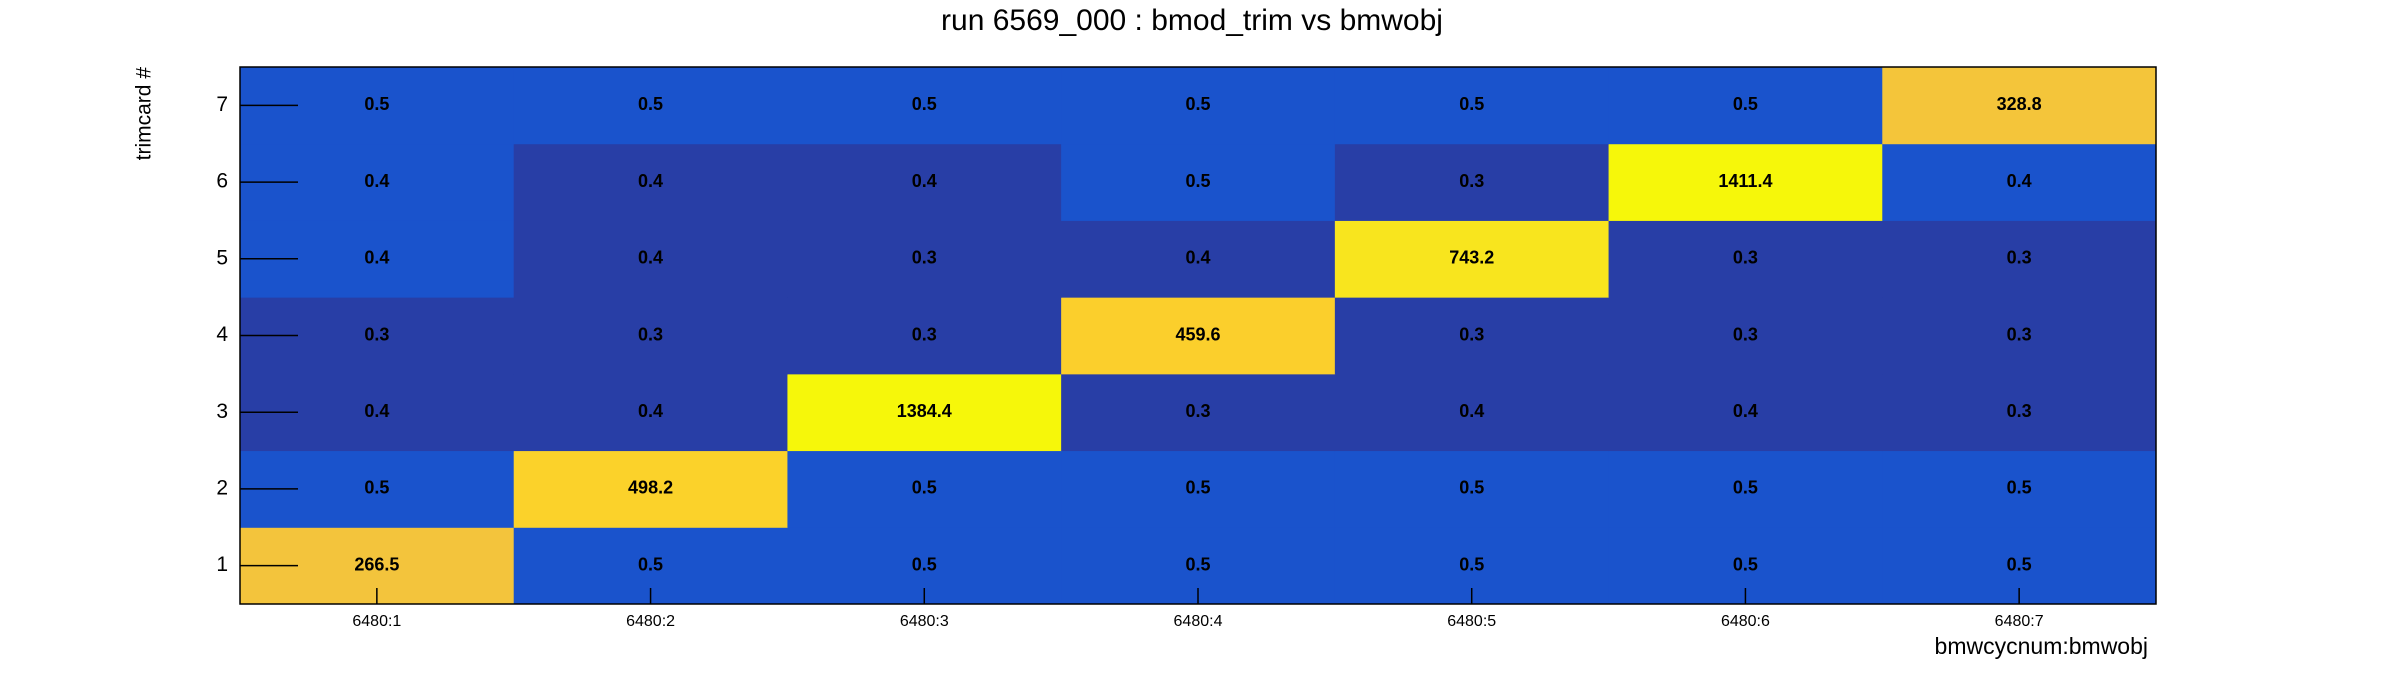  Describe the element at coordinates (1471, 621) in the screenshot. I see `x-tick-label: 6480:5` at that location.